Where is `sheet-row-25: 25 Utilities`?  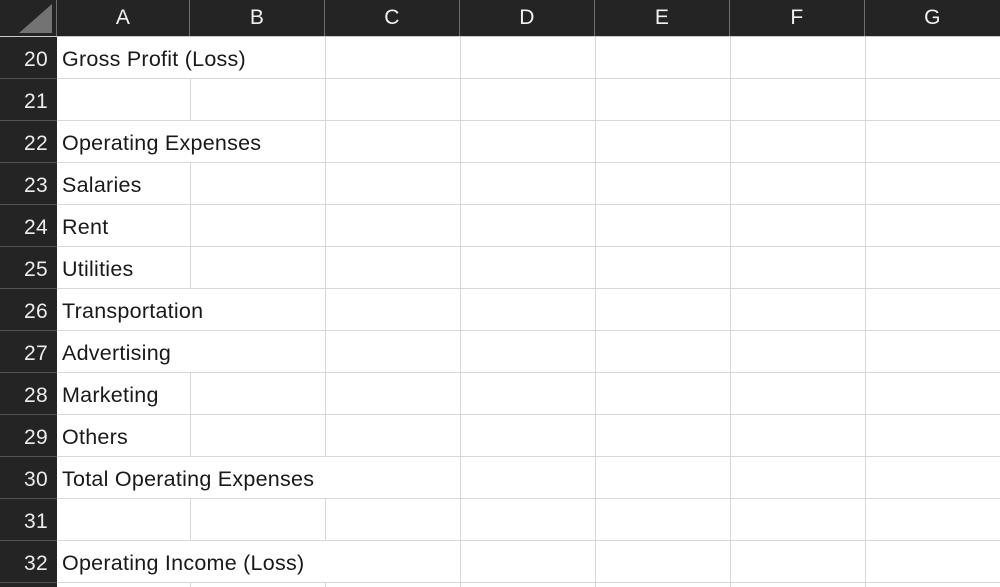 sheet-row-25: 25 Utilities is located at coordinates (500, 268).